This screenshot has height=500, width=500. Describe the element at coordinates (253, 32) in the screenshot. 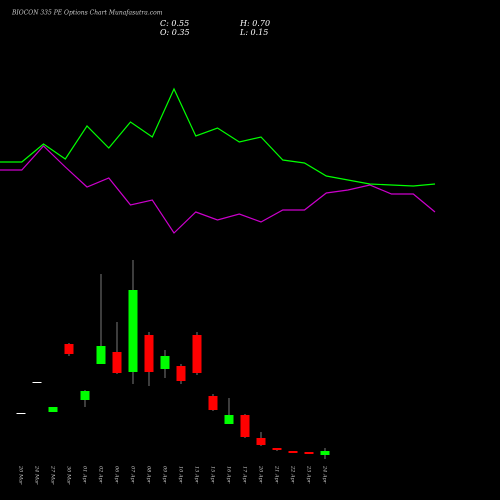

I see `ohlc-label: L: 0.15` at that location.